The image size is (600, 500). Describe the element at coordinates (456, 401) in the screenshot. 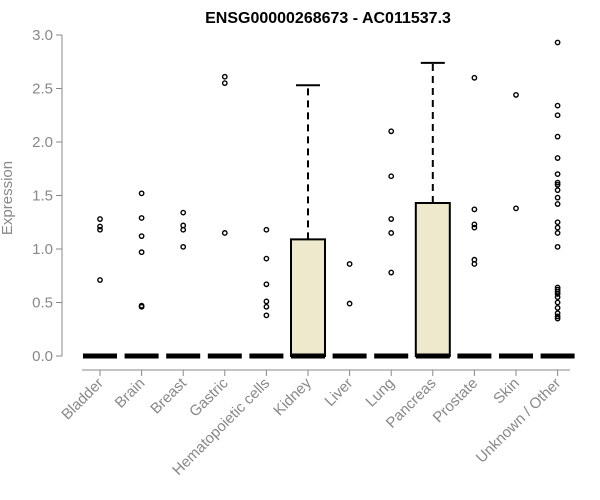

I see `x-tick-label: Prostate` at that location.